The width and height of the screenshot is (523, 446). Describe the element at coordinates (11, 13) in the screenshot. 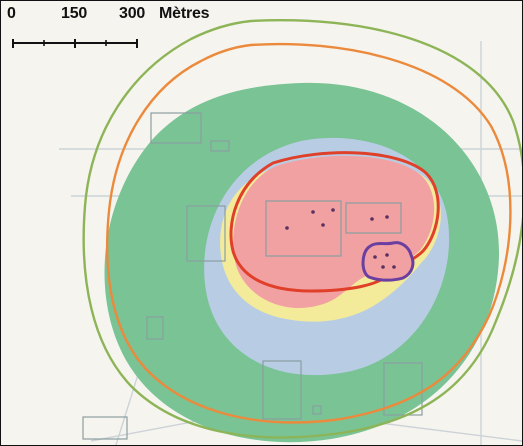

I see `scale-label-0: 0` at that location.